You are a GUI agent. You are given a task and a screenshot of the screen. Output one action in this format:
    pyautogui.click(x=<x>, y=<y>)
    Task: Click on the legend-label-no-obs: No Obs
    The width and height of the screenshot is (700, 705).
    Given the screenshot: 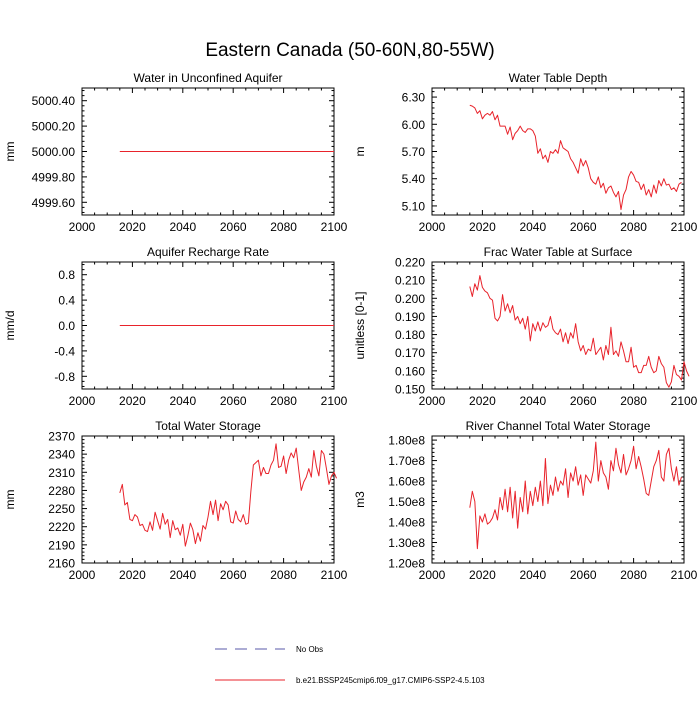 What is the action you would take?
    pyautogui.click(x=309, y=649)
    